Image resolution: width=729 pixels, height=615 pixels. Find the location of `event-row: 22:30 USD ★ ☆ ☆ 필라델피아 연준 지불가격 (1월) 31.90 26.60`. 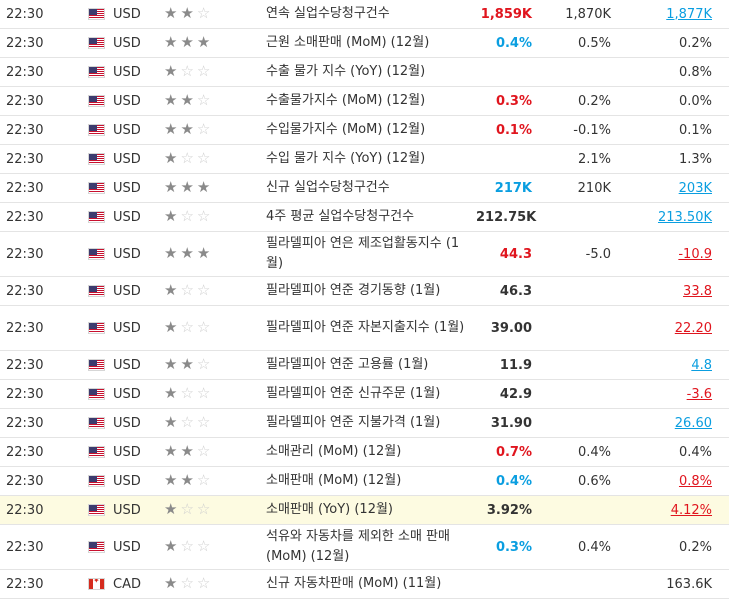

event-row: 22:30 USD ★ ☆ ☆ 필라델피아 연준 지불가격 (1월) 31.90 26.60 is located at coordinates (364, 423).